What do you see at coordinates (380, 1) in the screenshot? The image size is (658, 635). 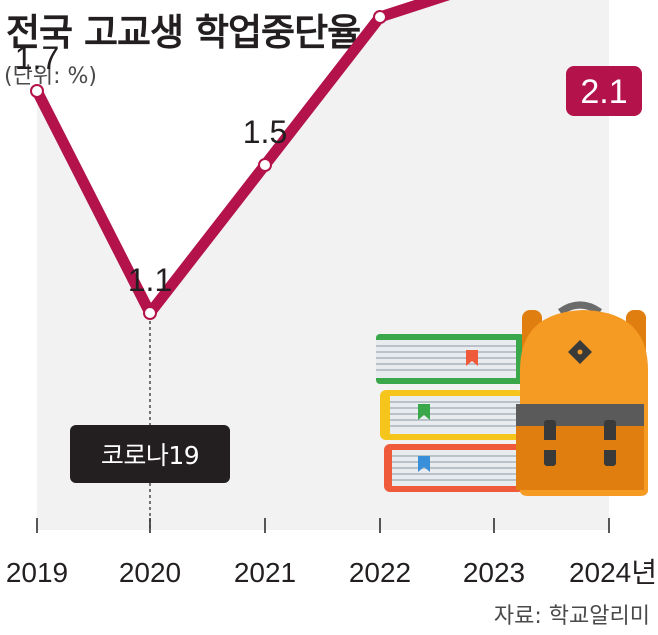 I see `data-label: 1.9` at bounding box center [380, 1].